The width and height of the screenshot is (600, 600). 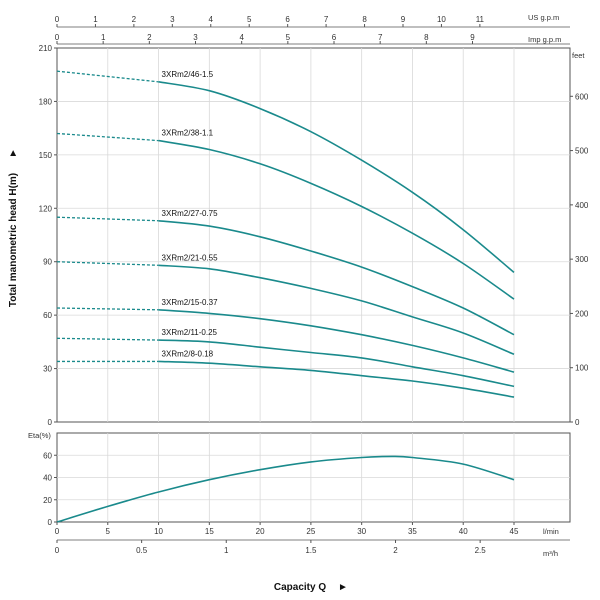 I want to click on eta-grid, so click(x=313, y=477).